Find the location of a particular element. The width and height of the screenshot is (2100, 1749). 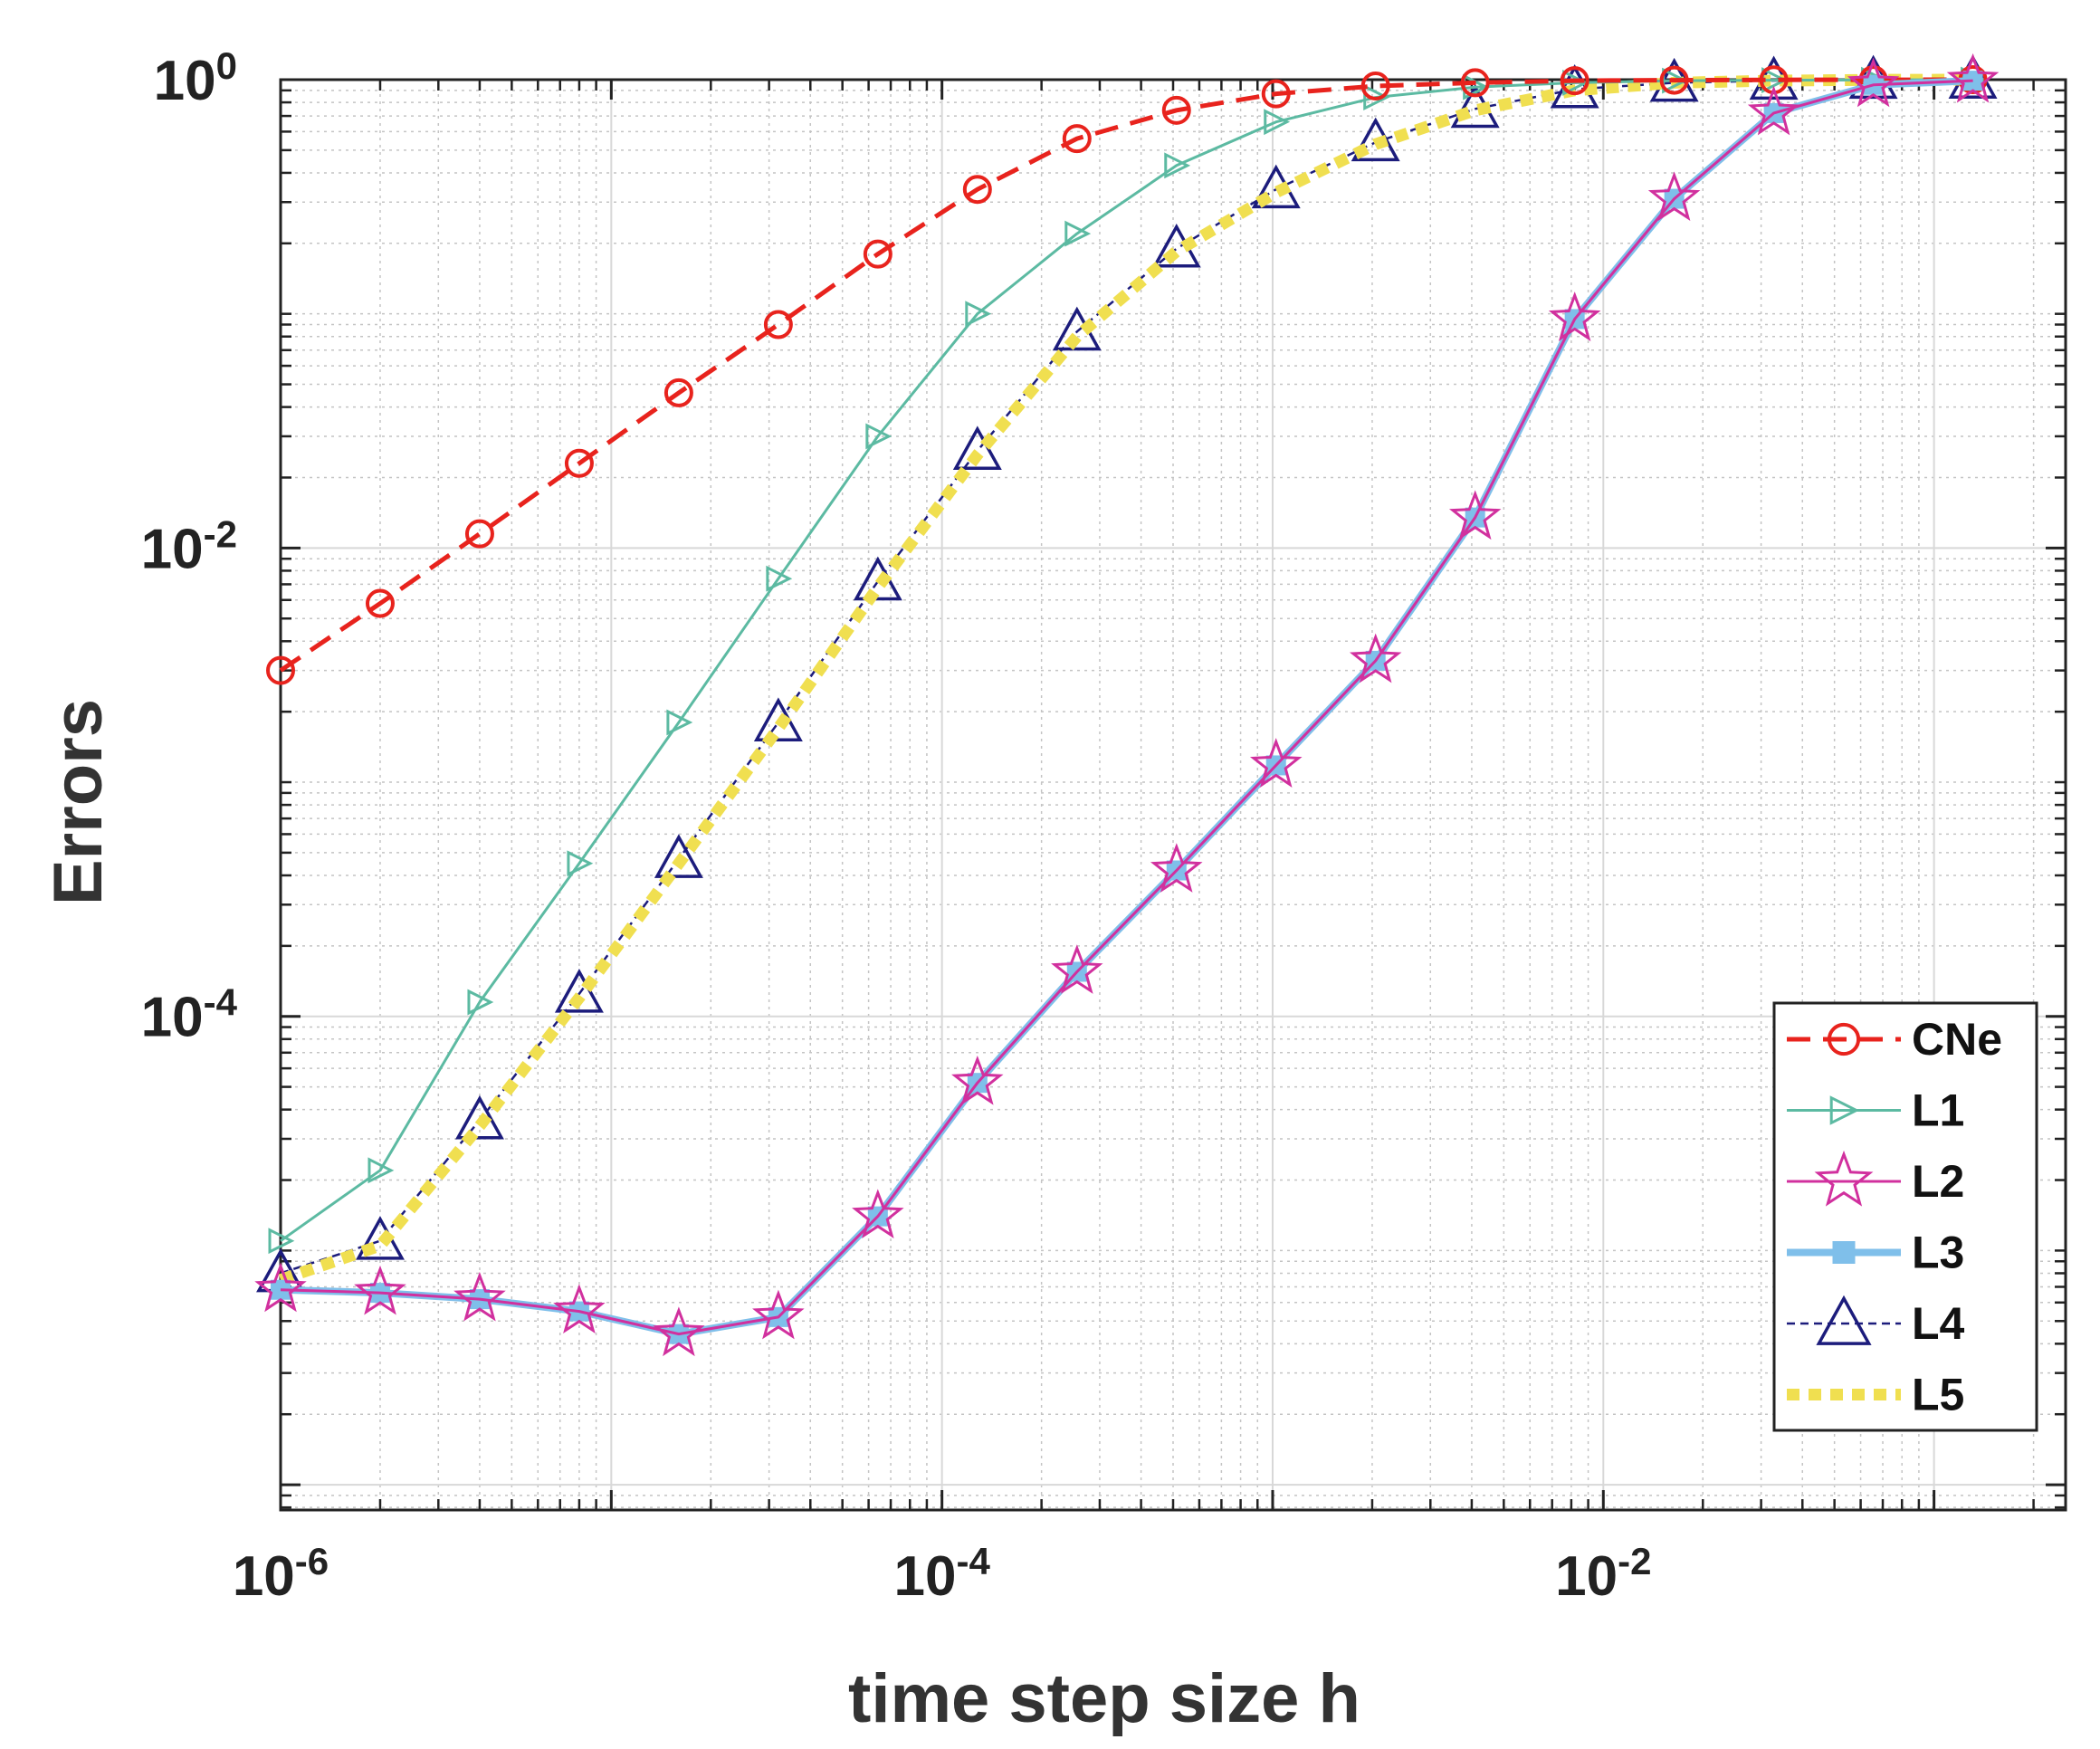

legend-label-L3: L3 is located at coordinates (1938, 1253).